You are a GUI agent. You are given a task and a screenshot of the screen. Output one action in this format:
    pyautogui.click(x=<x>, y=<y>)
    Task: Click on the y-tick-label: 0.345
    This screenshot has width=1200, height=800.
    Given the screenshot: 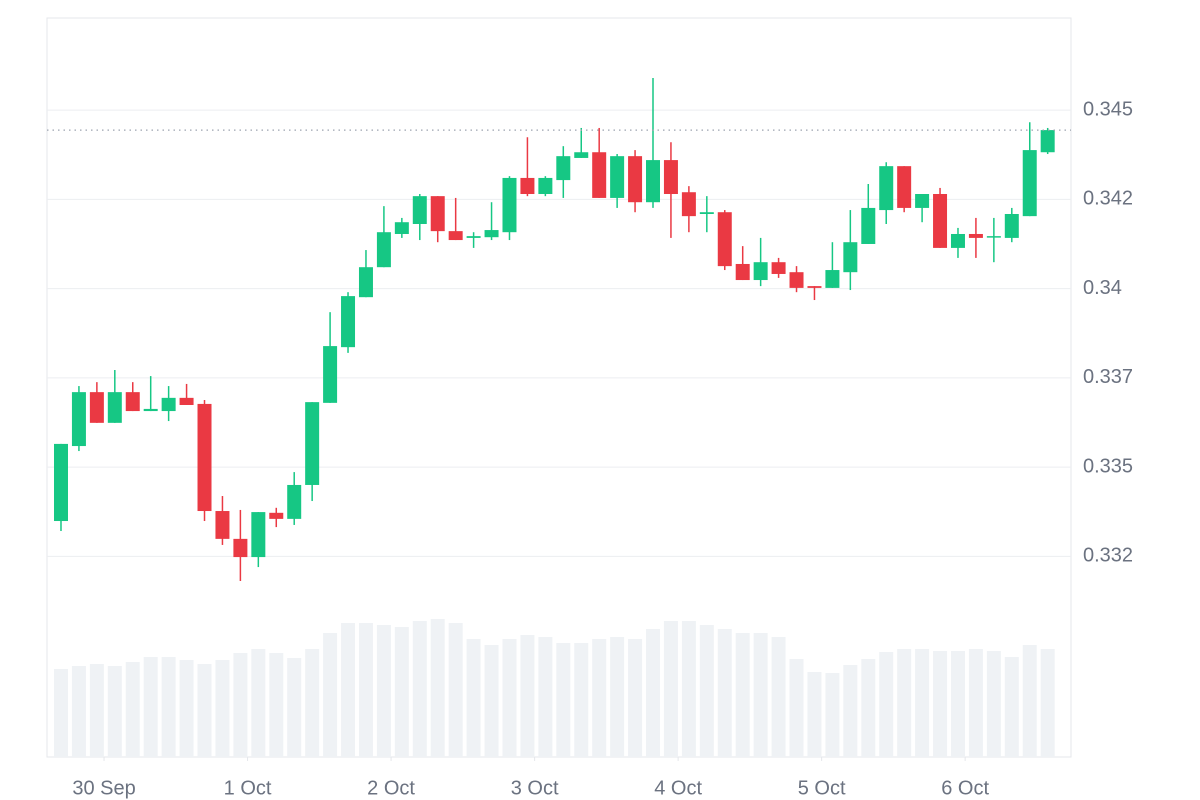 What is the action you would take?
    pyautogui.click(x=1108, y=109)
    